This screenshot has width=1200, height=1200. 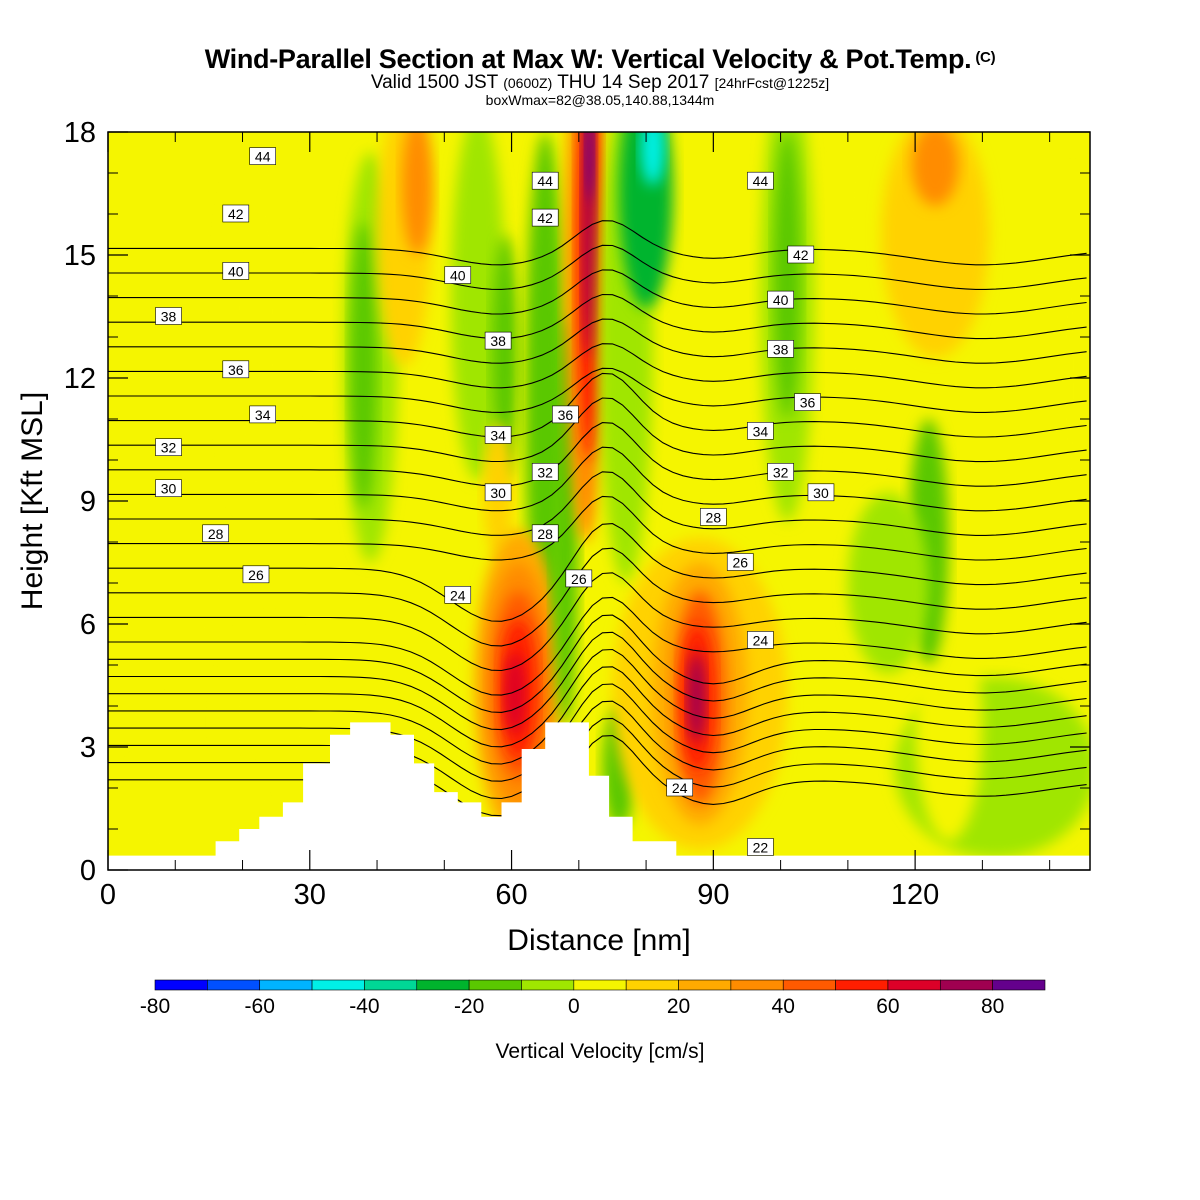 I want to click on y-tick-label-2: 6, so click(x=88, y=625).